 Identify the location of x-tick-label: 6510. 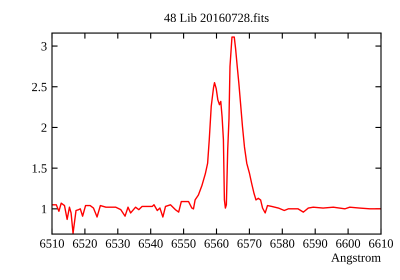
(52, 243).